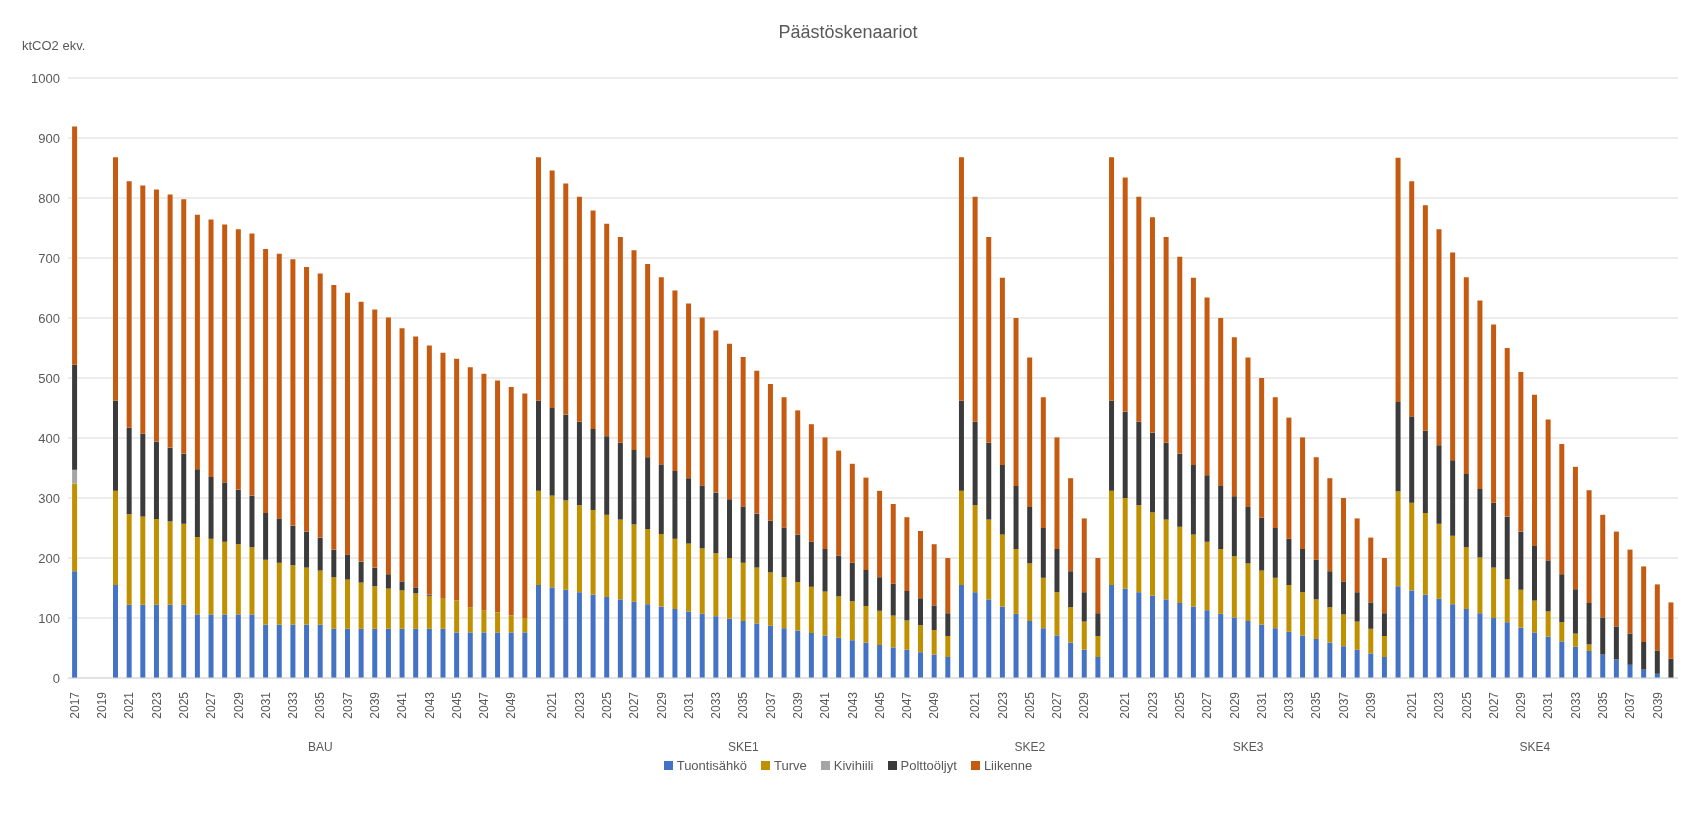 Image resolution: width=1704 pixels, height=829 pixels. I want to click on x-tick-label: 2019, so click(102, 705).